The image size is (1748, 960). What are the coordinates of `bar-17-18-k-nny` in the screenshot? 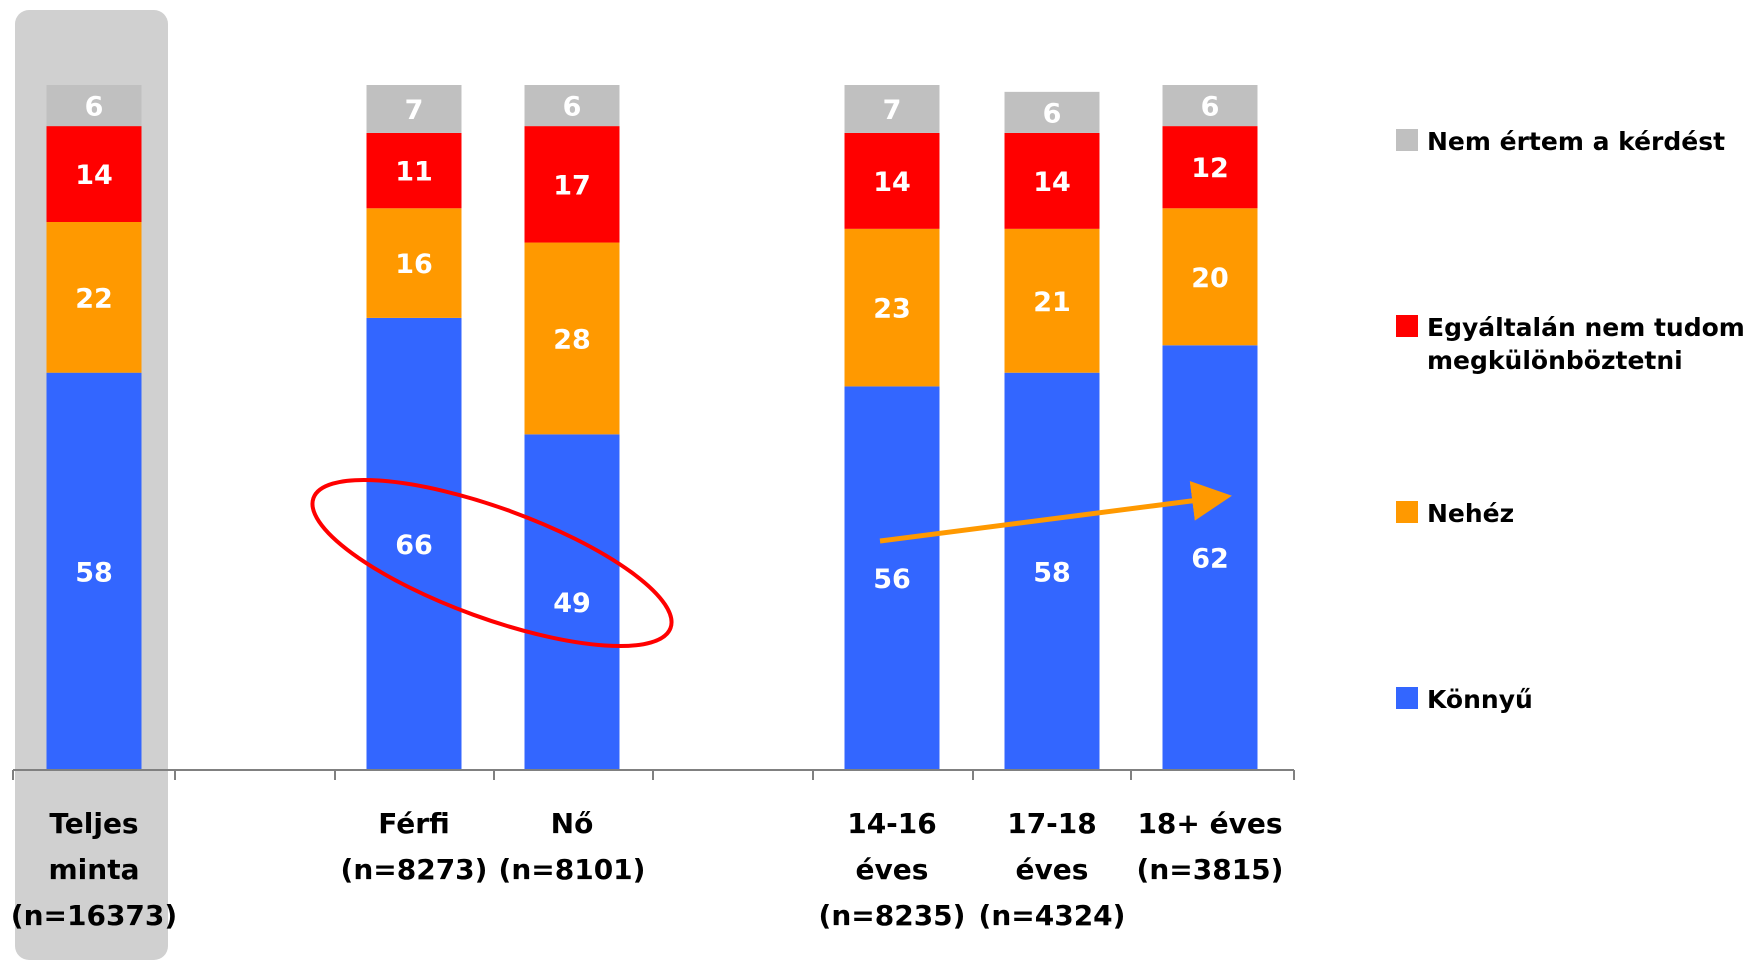 It's located at (1052, 571).